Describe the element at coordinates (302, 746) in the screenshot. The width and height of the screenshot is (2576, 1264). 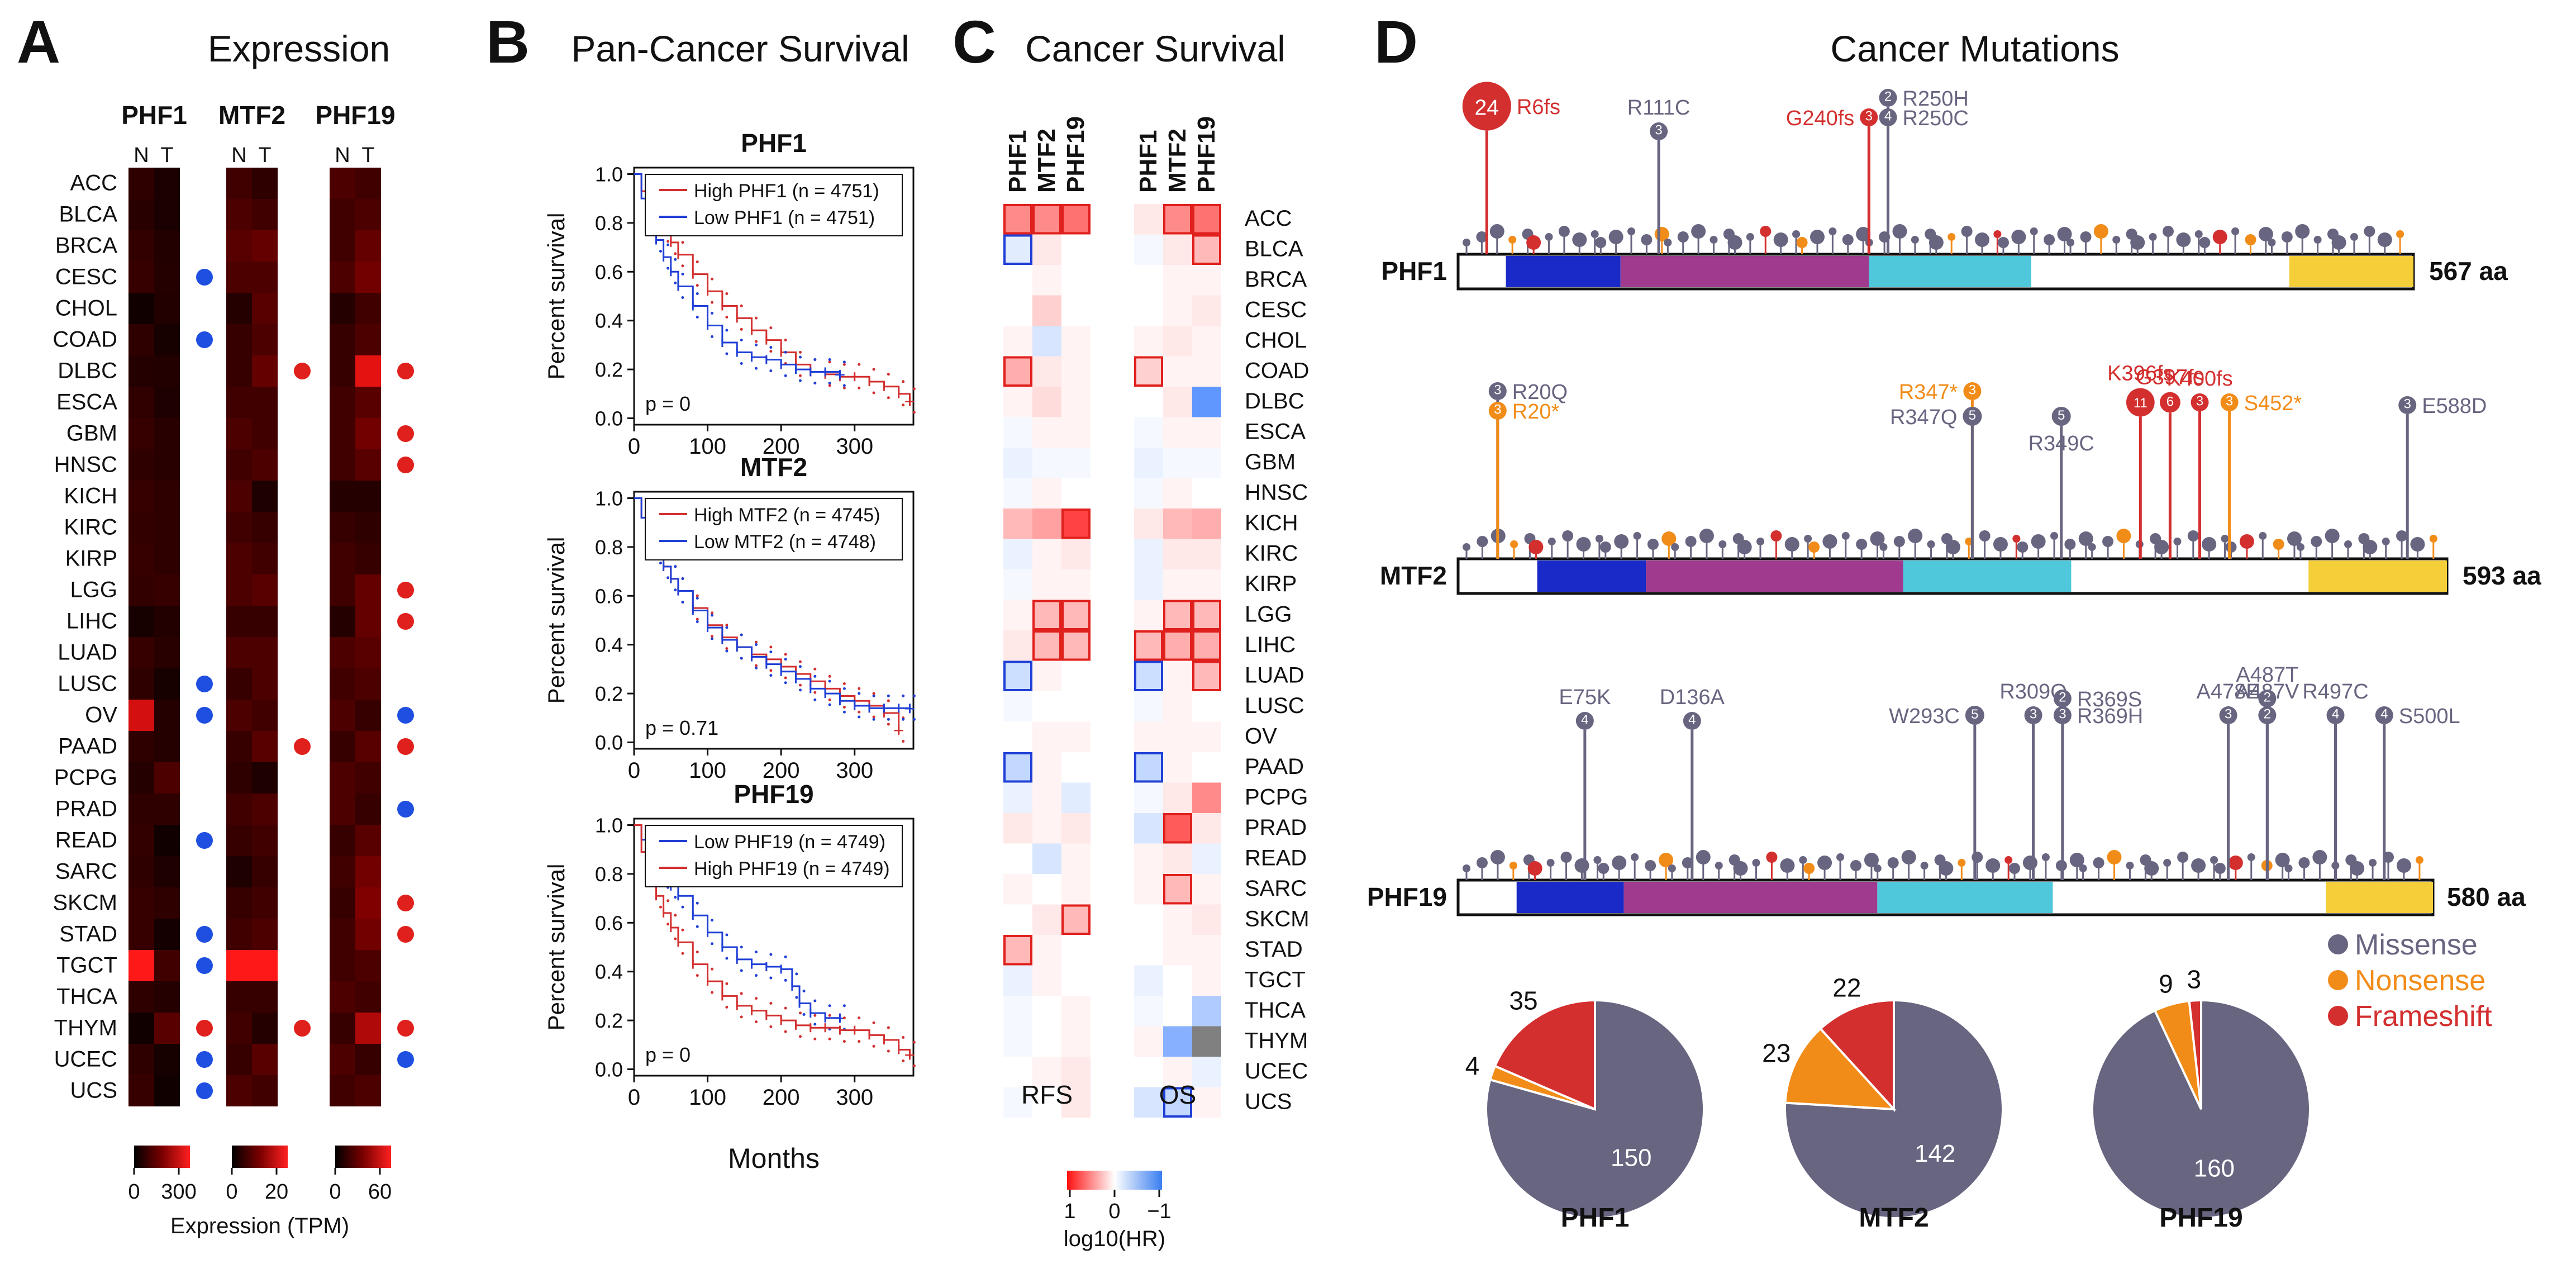
I see `significance-dot-up` at that location.